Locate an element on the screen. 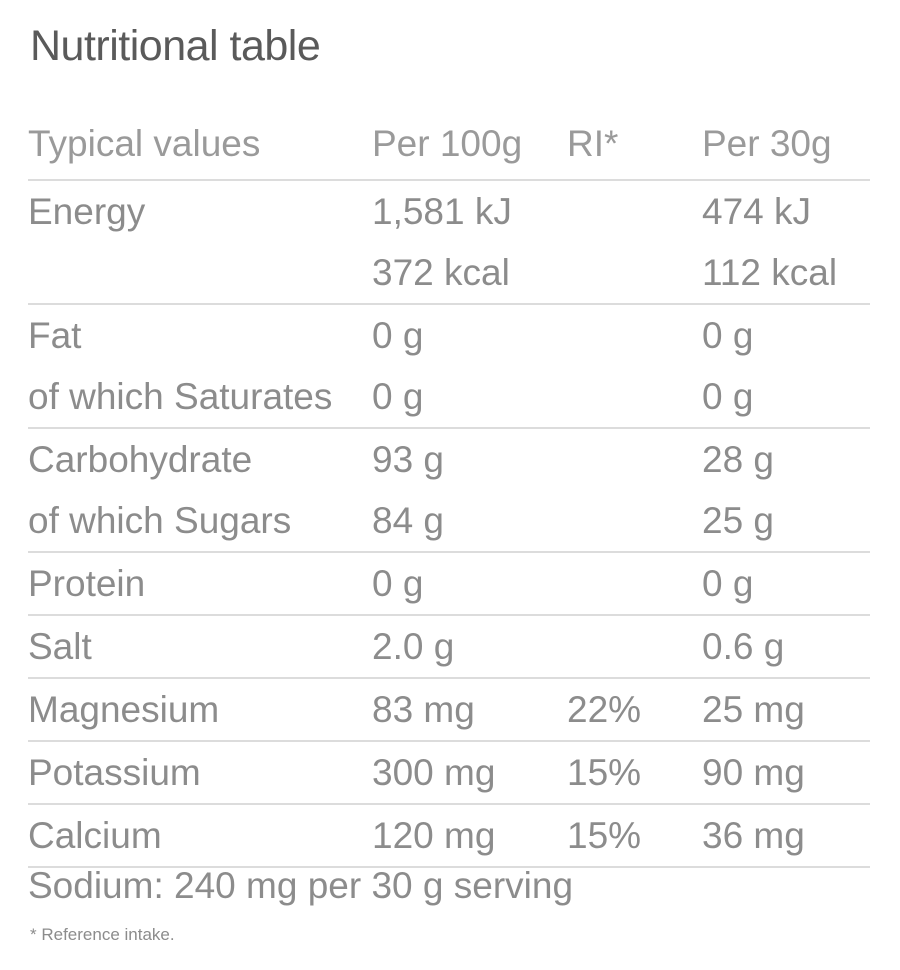  column-nutrient: Calcium is located at coordinates (200, 835).